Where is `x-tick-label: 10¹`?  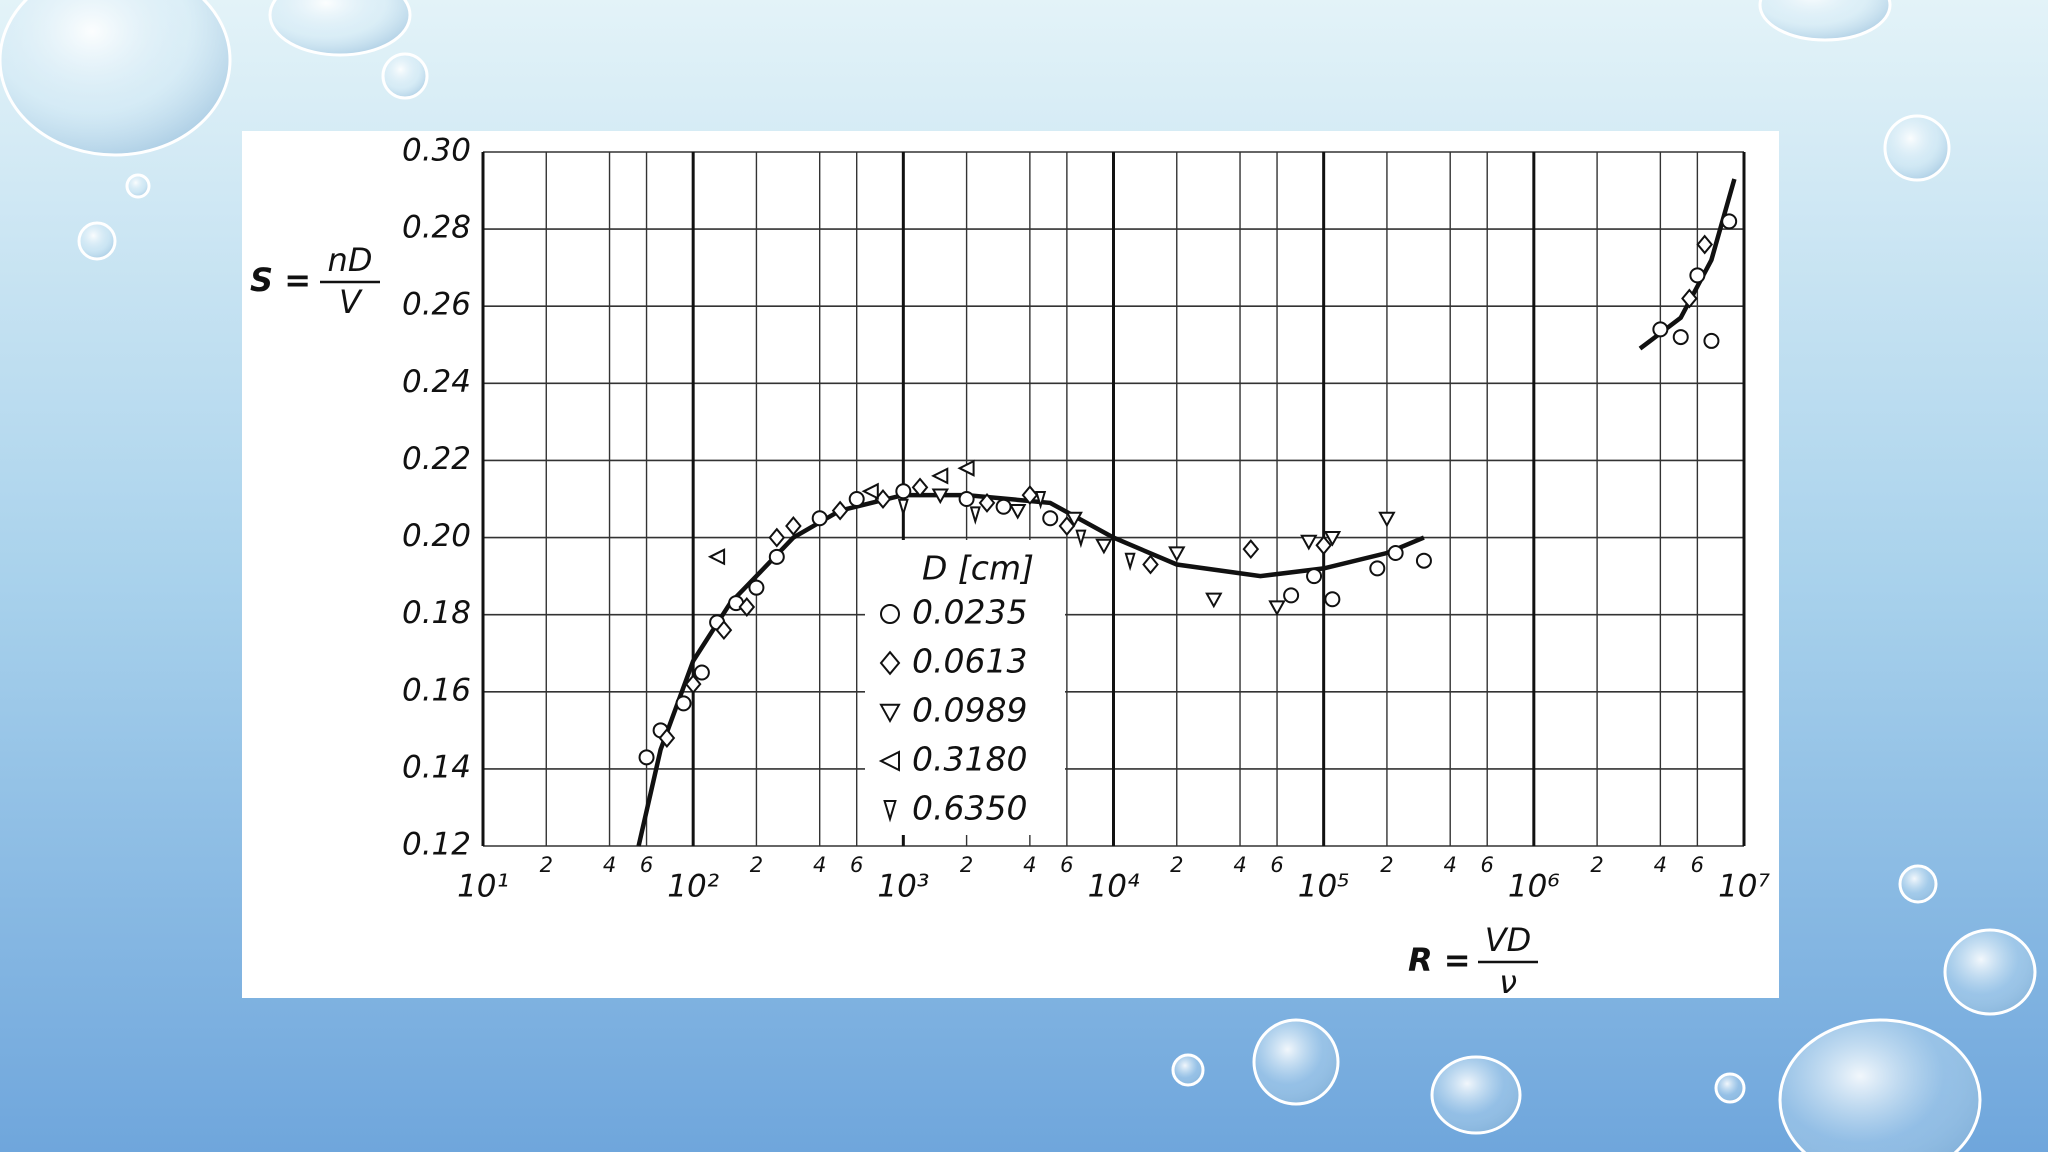
x-tick-label: 10¹ is located at coordinates (483, 887).